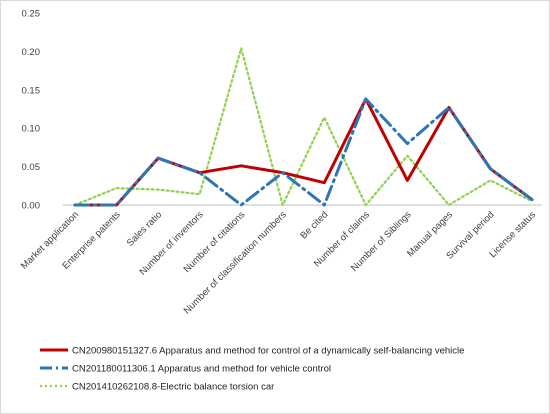 The height and width of the screenshot is (414, 550). I want to click on y-tick-label: 0.00, so click(31, 206).